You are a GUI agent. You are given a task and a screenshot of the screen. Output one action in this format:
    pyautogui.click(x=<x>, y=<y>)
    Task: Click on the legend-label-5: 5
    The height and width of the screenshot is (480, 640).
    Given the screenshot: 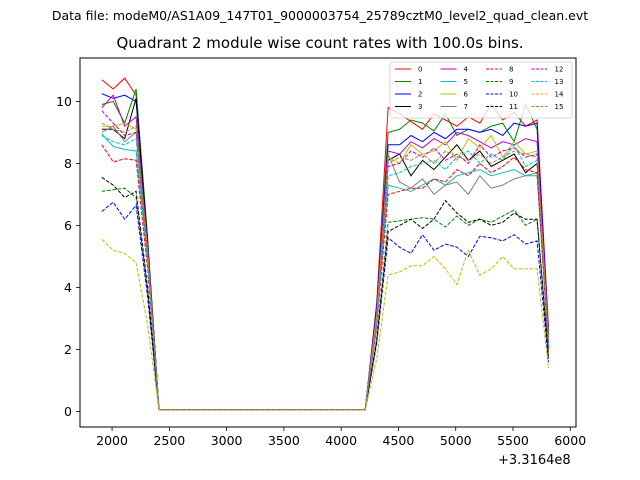 What is the action you would take?
    pyautogui.click(x=466, y=82)
    